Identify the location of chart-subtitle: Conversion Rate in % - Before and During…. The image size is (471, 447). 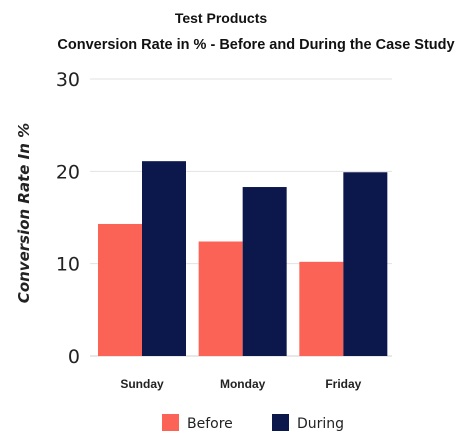
(255, 45).